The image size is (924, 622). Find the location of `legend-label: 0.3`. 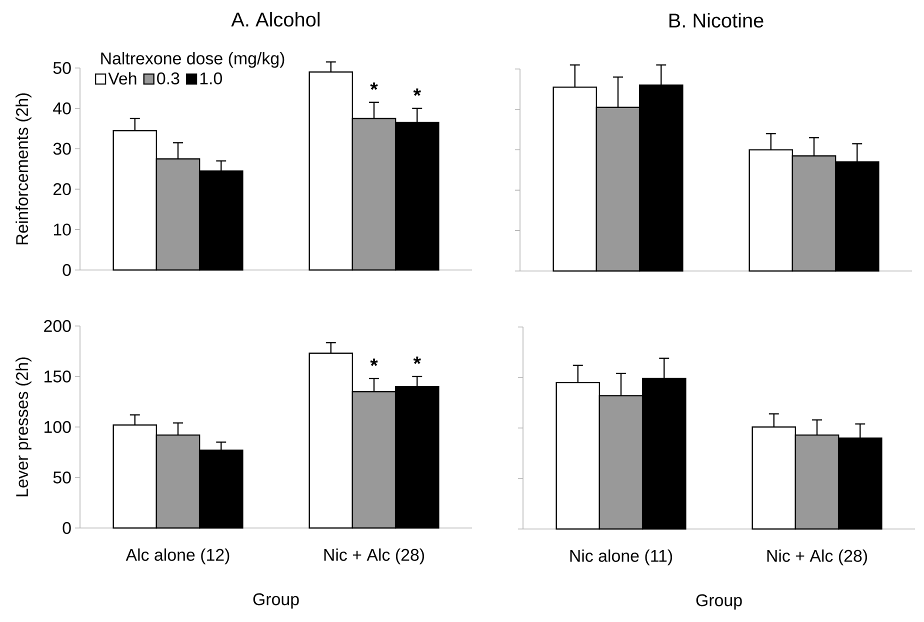

legend-label: 0.3 is located at coordinates (168, 78).